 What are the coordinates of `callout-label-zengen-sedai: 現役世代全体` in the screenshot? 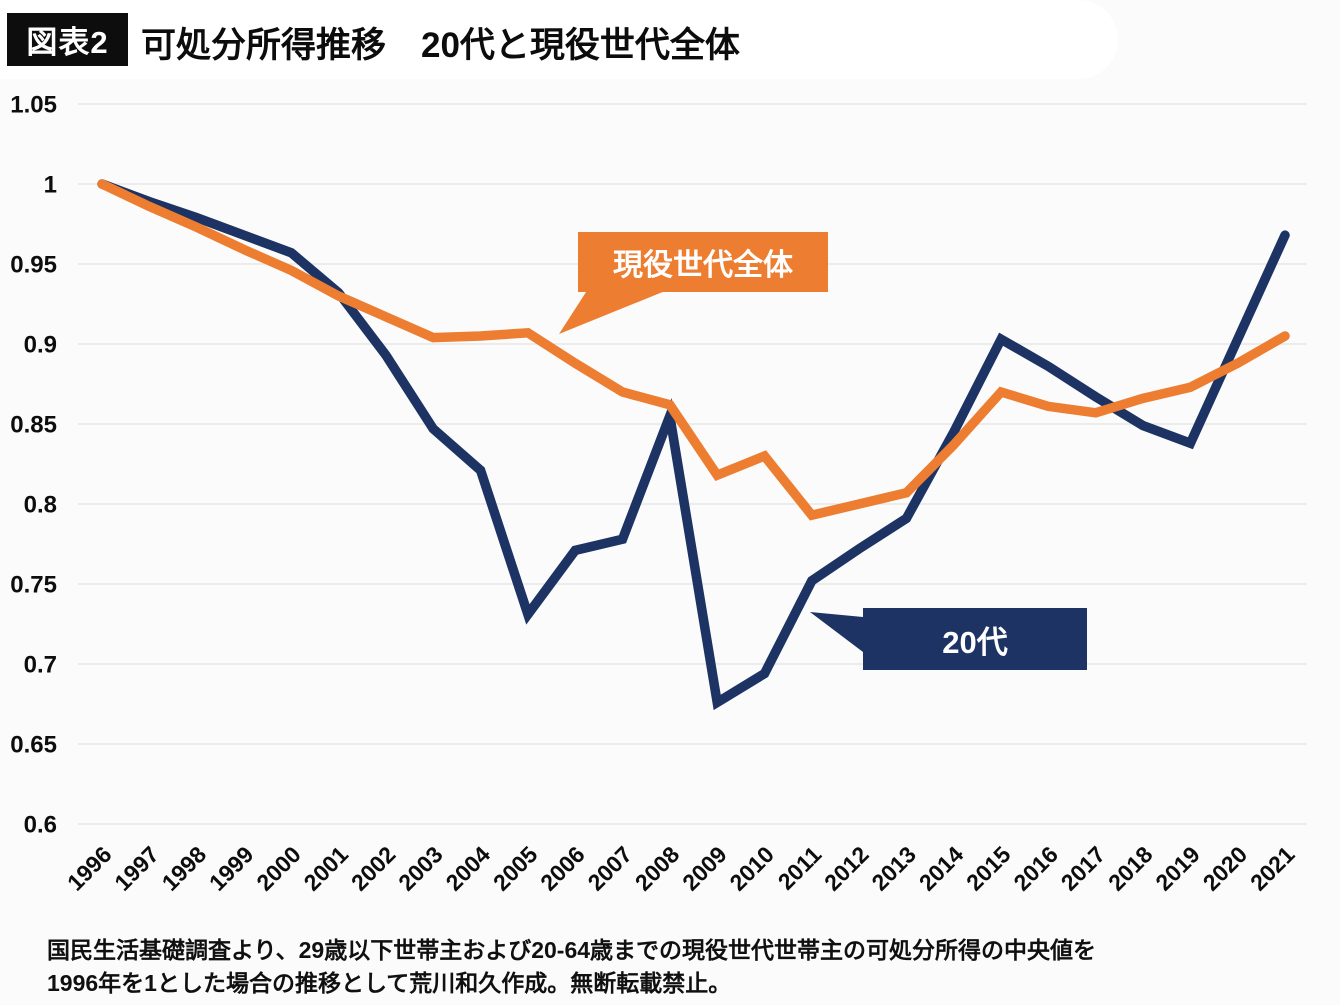 It's located at (703, 262).